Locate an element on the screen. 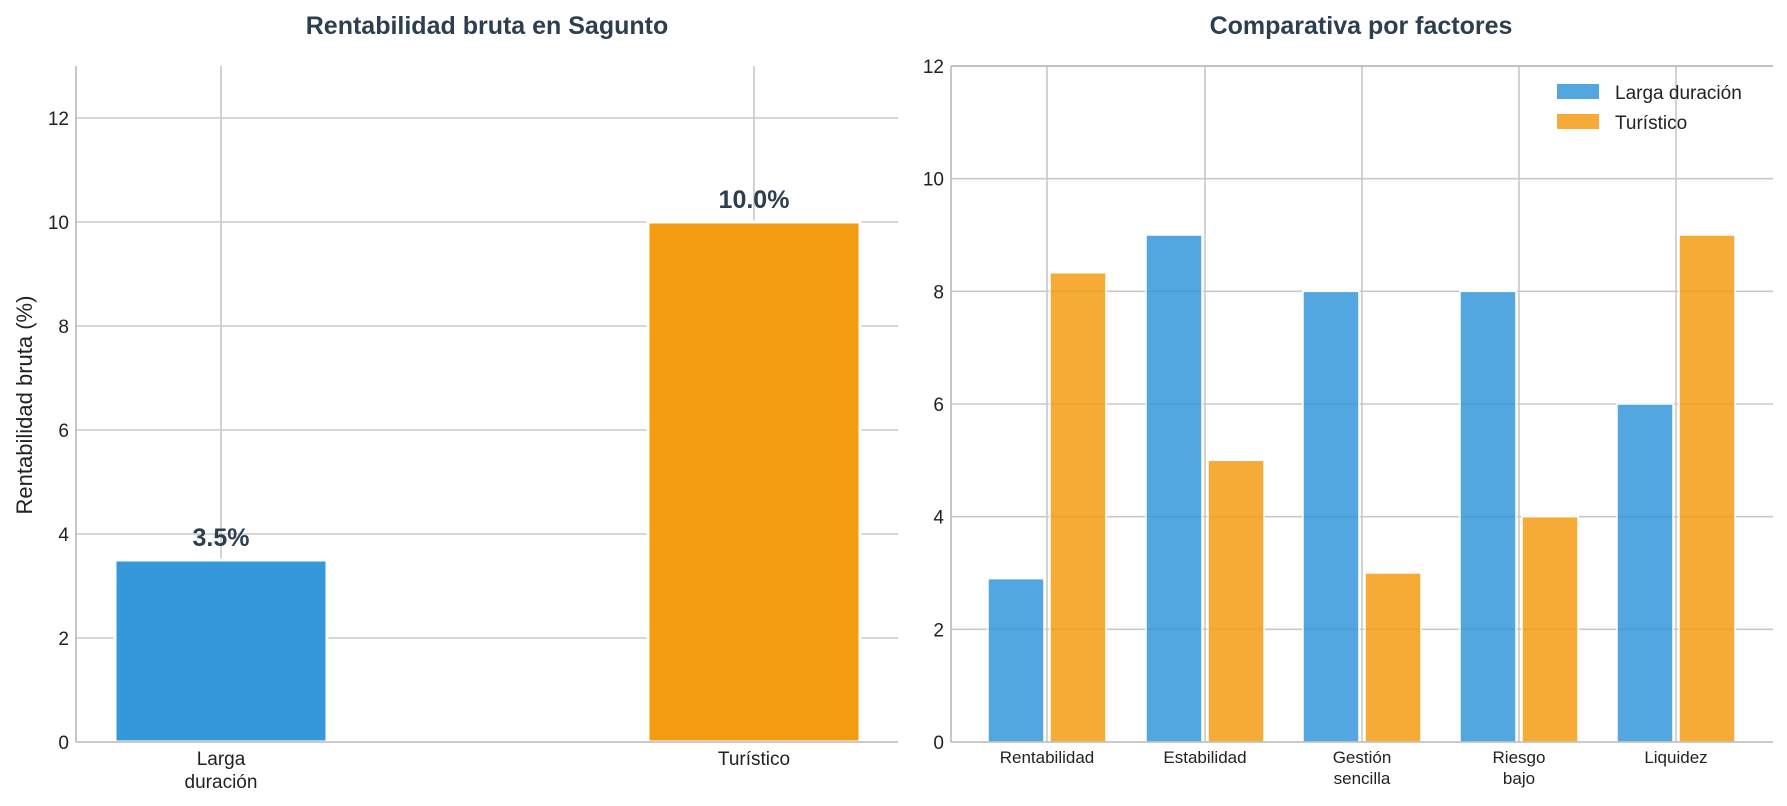 The width and height of the screenshot is (1787, 806). x-tick-label-line: Estabilidad is located at coordinates (1204, 757).